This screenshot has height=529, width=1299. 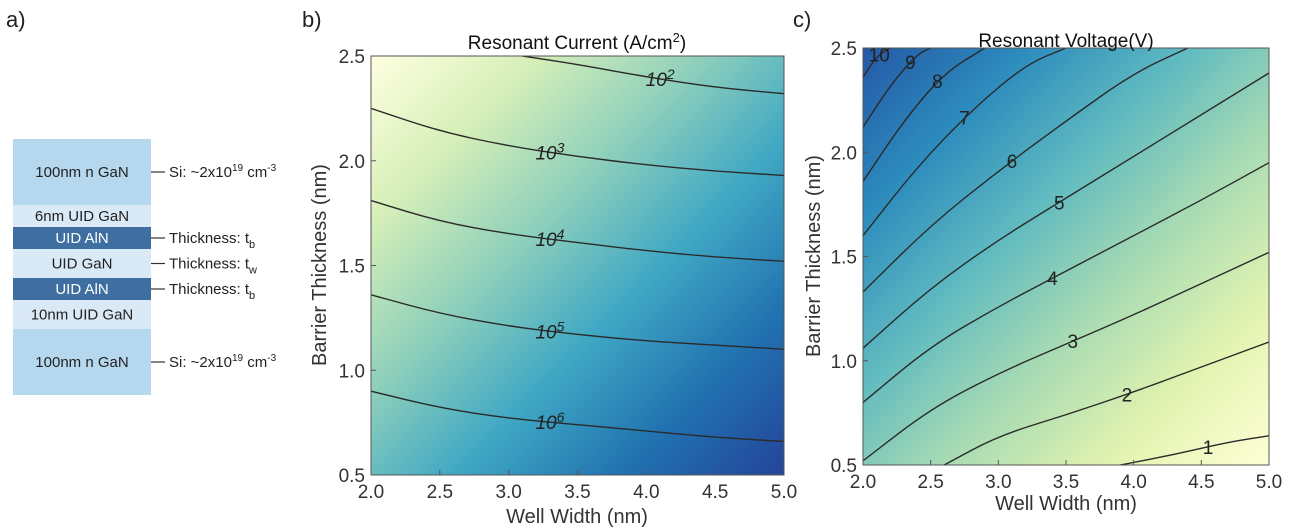 I want to click on voltage-contour-label-base: 9, so click(x=910, y=63).